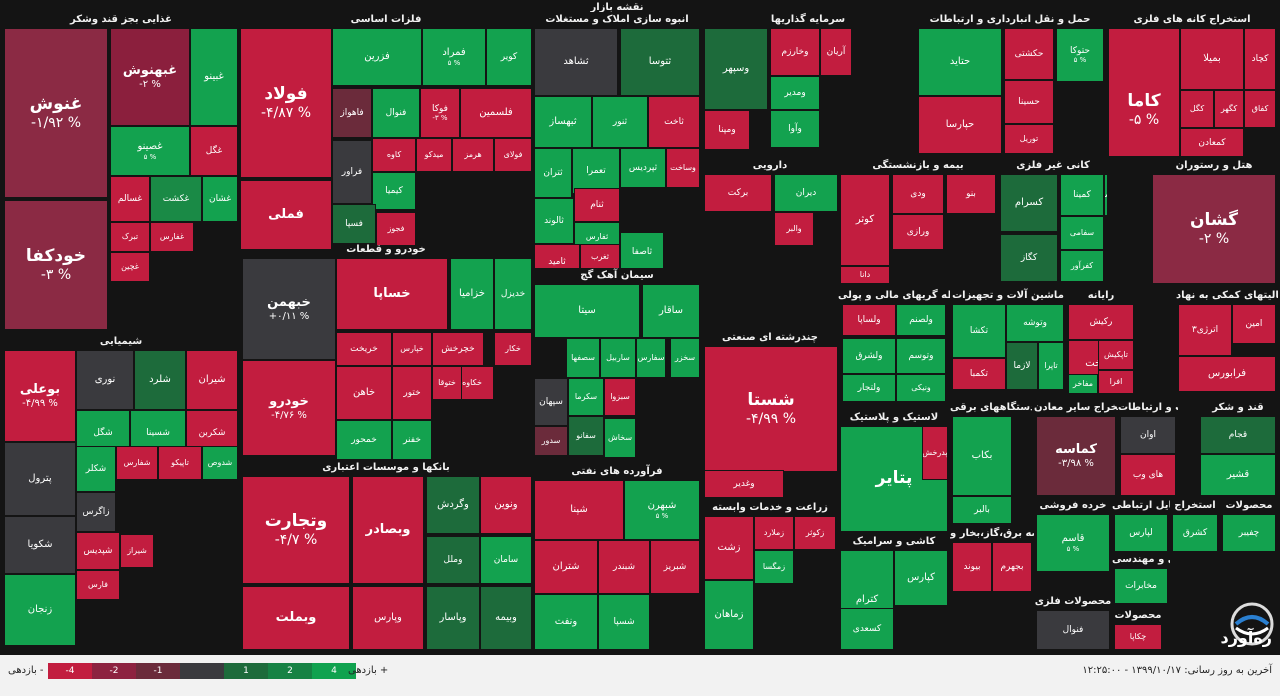  I want to click on stock-tile: شسپا, so click(624, 622).